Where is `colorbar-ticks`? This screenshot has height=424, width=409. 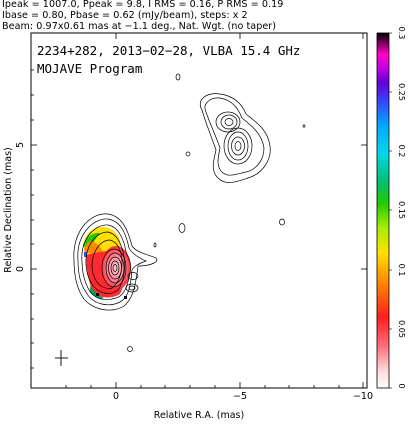
colorbar-ticks is located at coordinates (390, 210).